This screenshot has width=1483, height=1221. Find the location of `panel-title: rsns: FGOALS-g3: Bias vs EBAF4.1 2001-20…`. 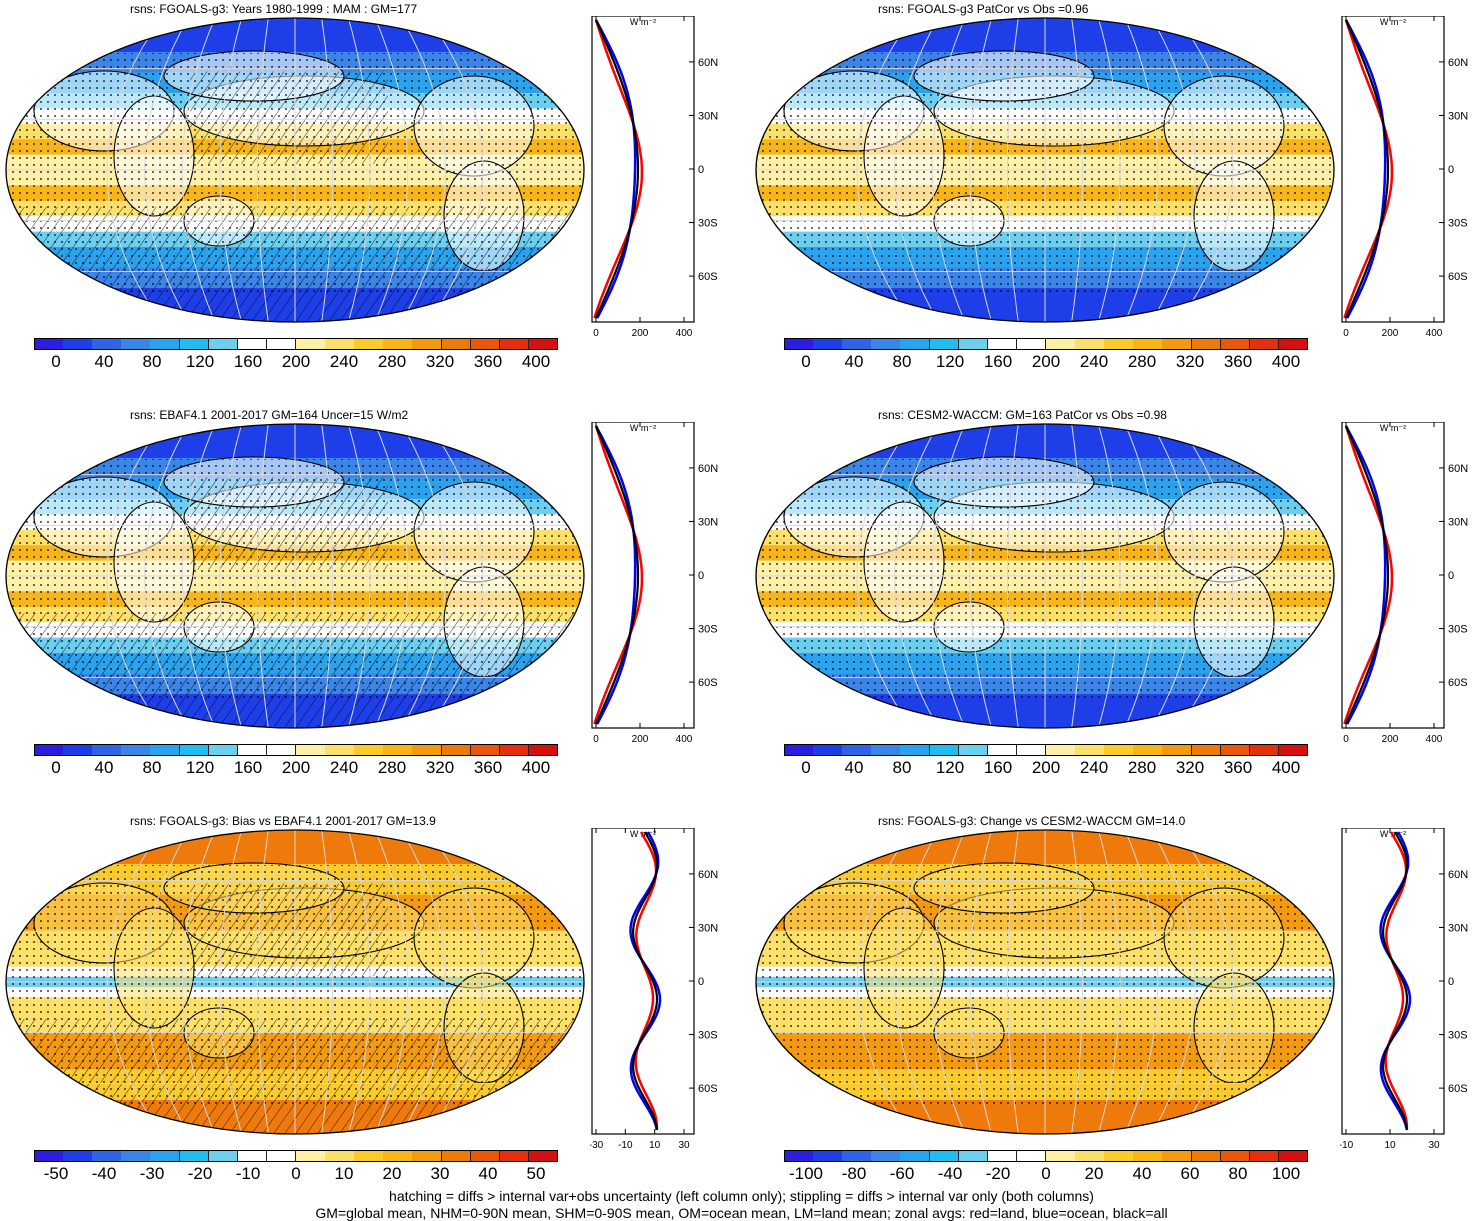

panel-title: rsns: FGOALS-g3: Bias vs EBAF4.1 2001-20… is located at coordinates (283, 821).